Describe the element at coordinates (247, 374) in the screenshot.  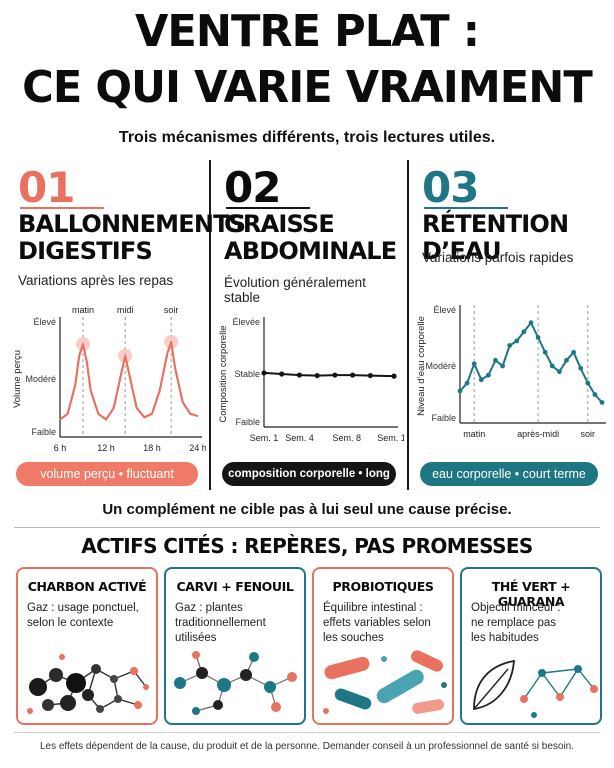
I see `y-tick-label: Stable` at that location.